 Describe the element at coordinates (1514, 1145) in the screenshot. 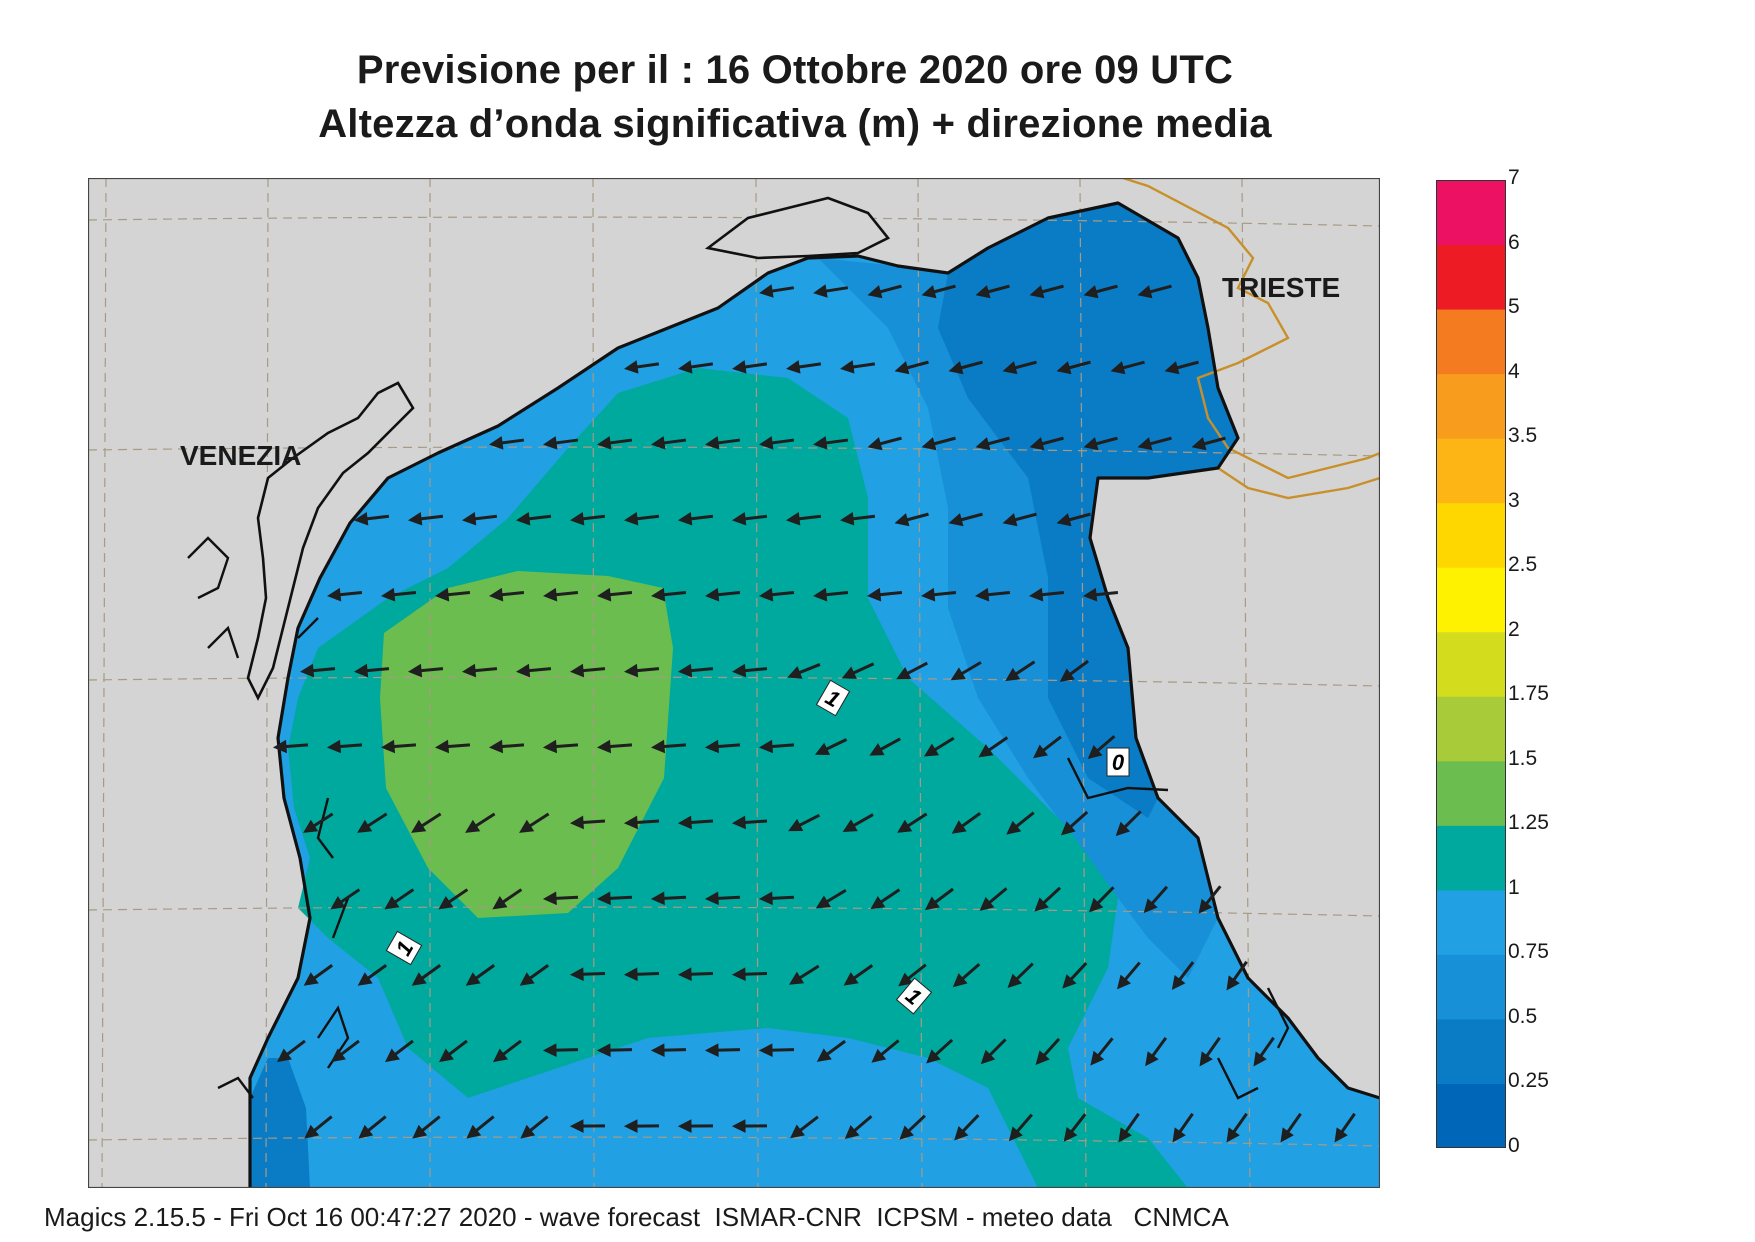

I see `legend-level-label: 0` at that location.